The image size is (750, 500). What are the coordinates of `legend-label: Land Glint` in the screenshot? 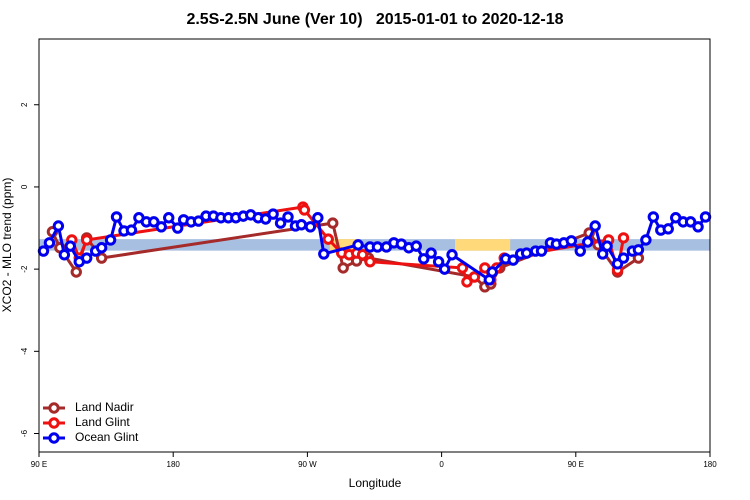 It's located at (102, 422).